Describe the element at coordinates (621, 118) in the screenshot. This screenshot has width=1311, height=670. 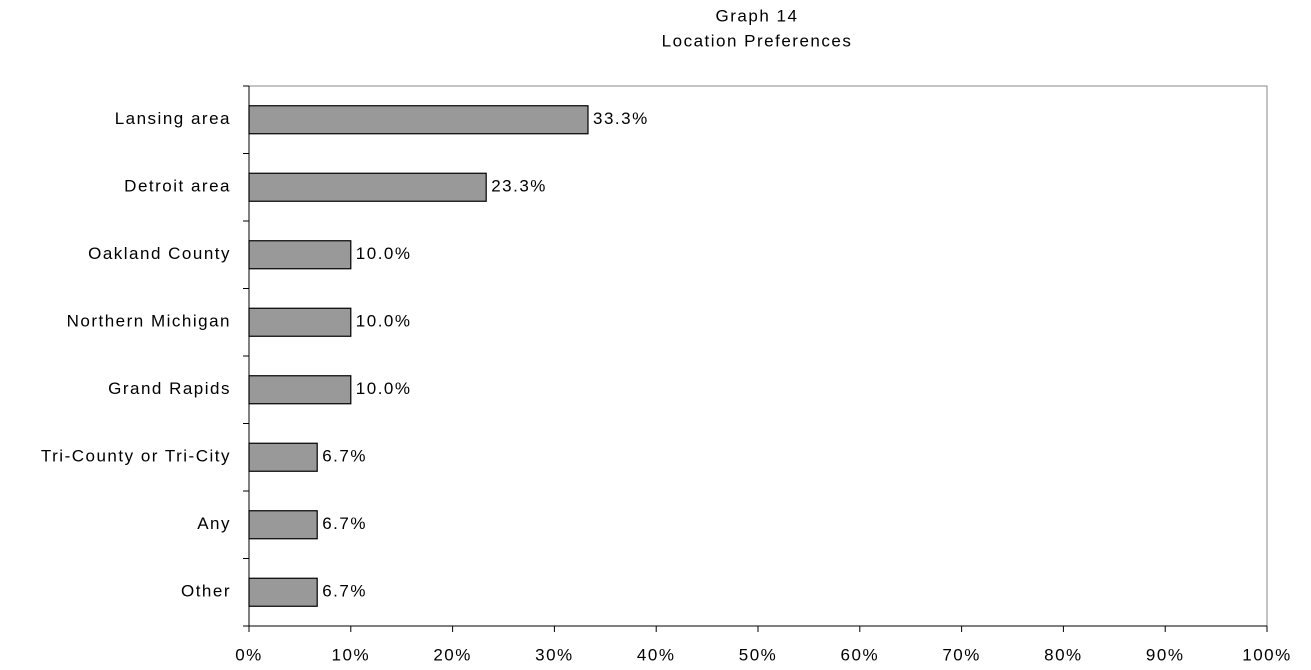
I see `value-label: 33.3%` at that location.